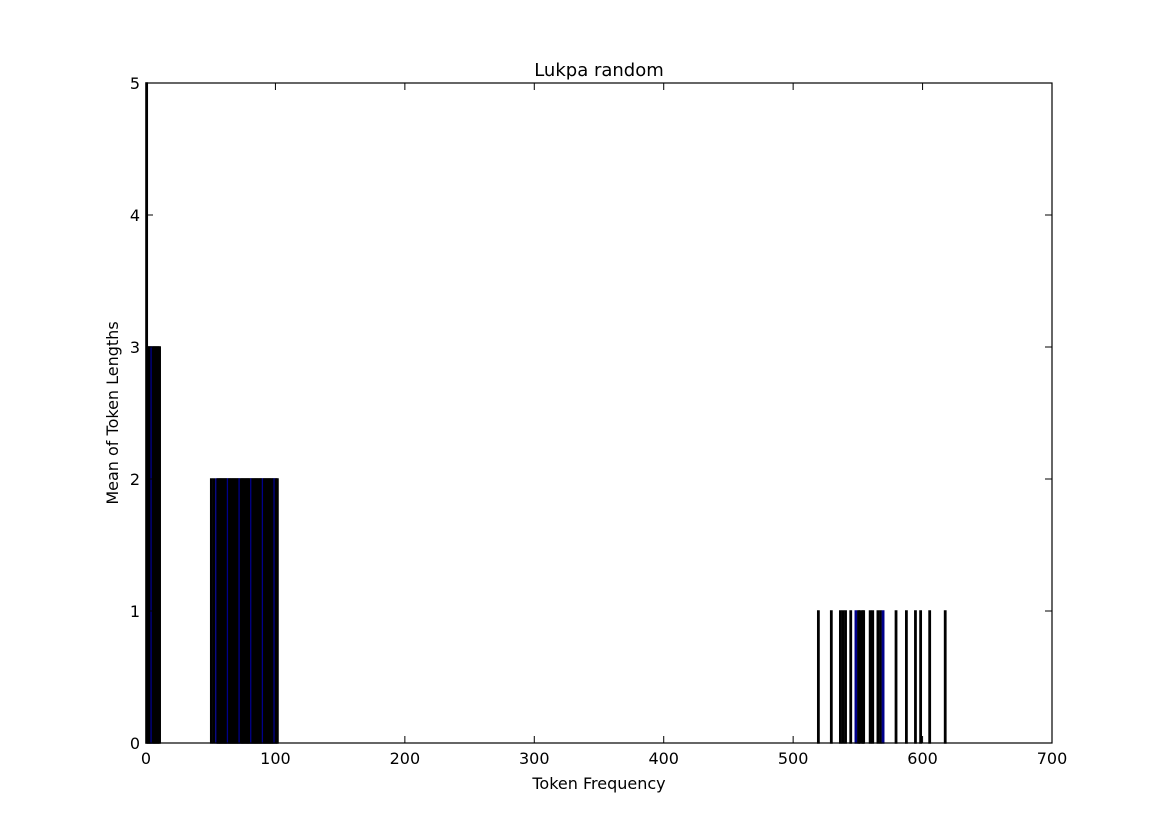 Image resolution: width=1169 pixels, height=827 pixels. What do you see at coordinates (135, 215) in the screenshot?
I see `y-tick-label: 4` at bounding box center [135, 215].